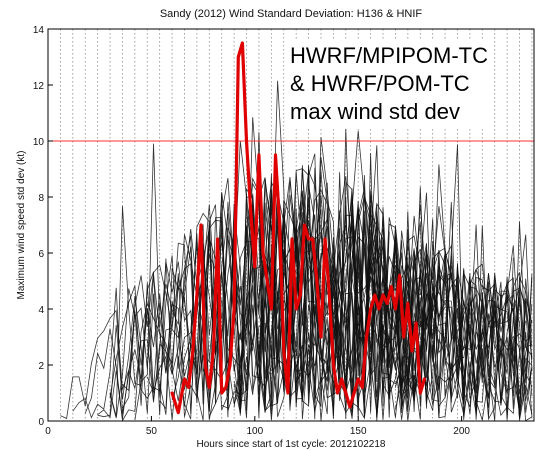 The width and height of the screenshot is (535, 451). What do you see at coordinates (152, 431) in the screenshot?
I see `x-tick-label: 50` at bounding box center [152, 431].